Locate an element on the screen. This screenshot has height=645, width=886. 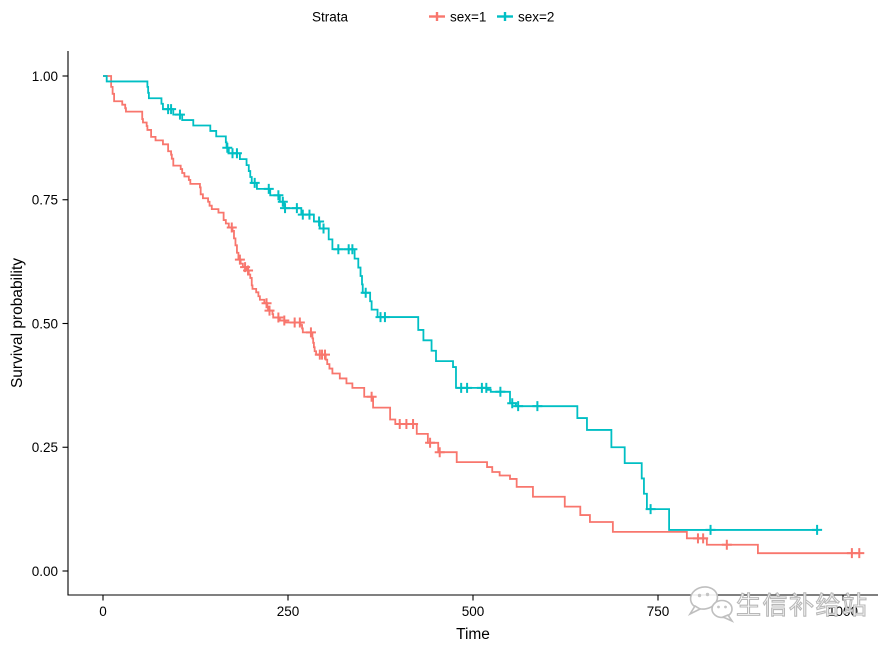
legend-label-sex1: sex=1 is located at coordinates (468, 17).